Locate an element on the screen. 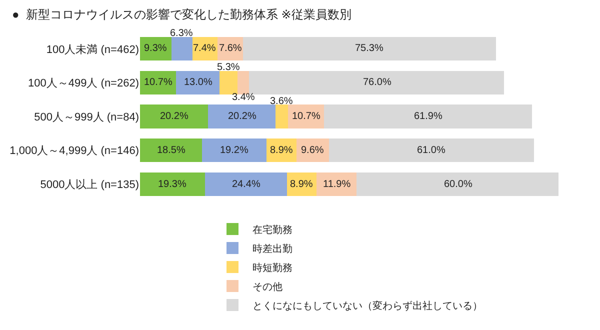 This screenshot has width=600, height=330. data-label: 13.0% is located at coordinates (198, 82).